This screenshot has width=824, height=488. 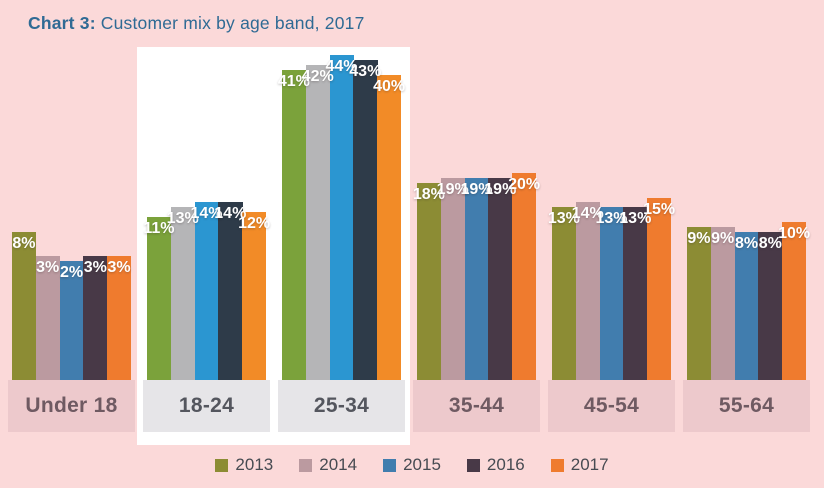 I want to click on category-label: 25-34, so click(x=341, y=405).